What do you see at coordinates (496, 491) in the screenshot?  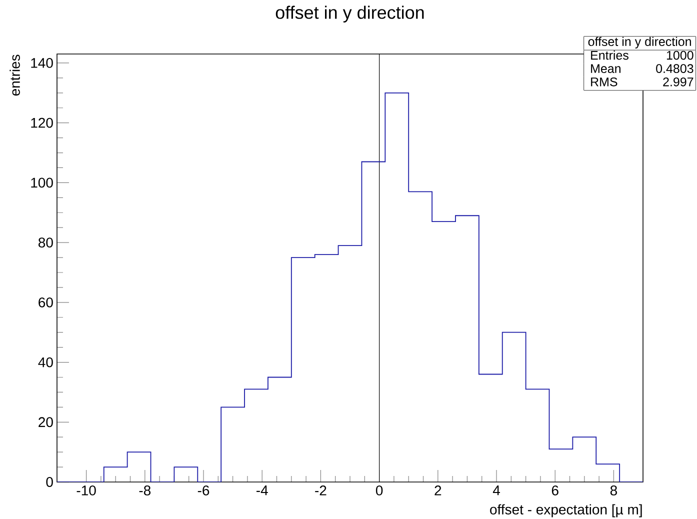 I see `x-tick-label: 4` at bounding box center [496, 491].